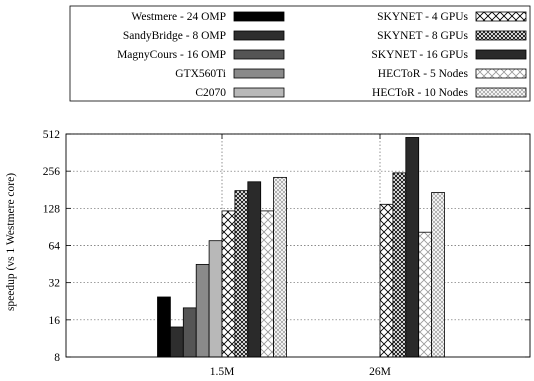  What do you see at coordinates (52, 172) in the screenshot?
I see `y-tick-label: 256` at bounding box center [52, 172].